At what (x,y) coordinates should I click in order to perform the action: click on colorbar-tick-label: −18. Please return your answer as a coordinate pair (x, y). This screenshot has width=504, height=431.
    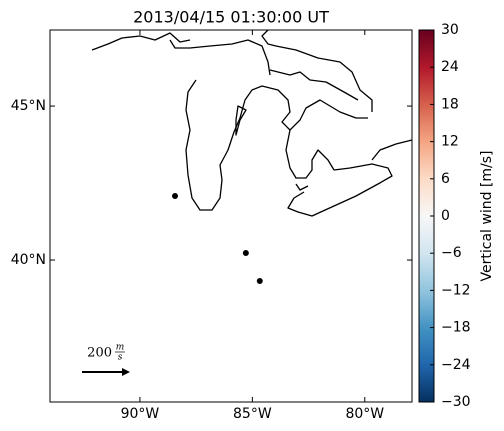
    Looking at the image, I should click on (456, 328).